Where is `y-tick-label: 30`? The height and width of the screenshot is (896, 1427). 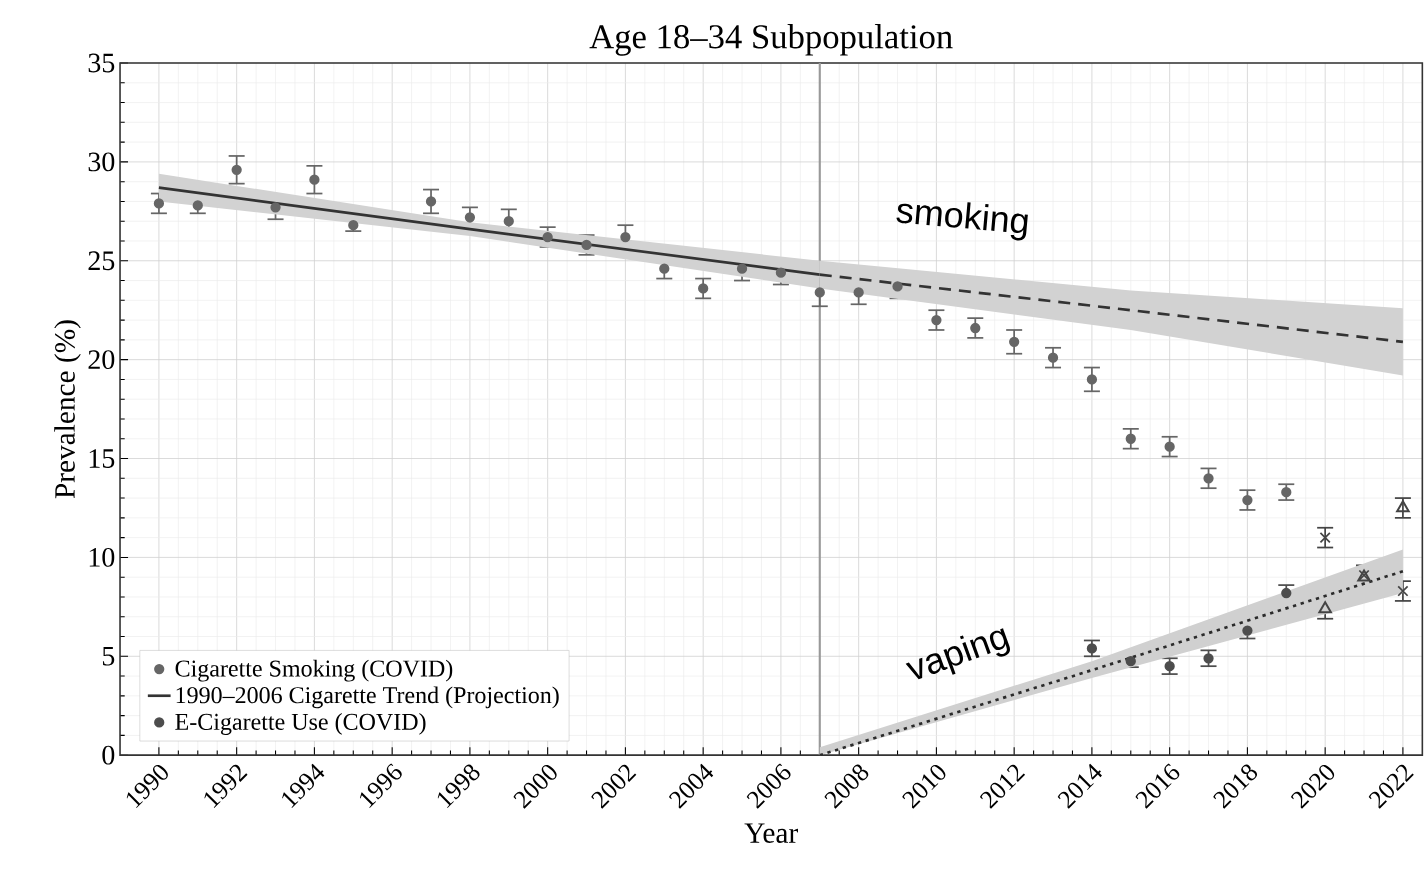 y-tick-label: 30 is located at coordinates (101, 162).